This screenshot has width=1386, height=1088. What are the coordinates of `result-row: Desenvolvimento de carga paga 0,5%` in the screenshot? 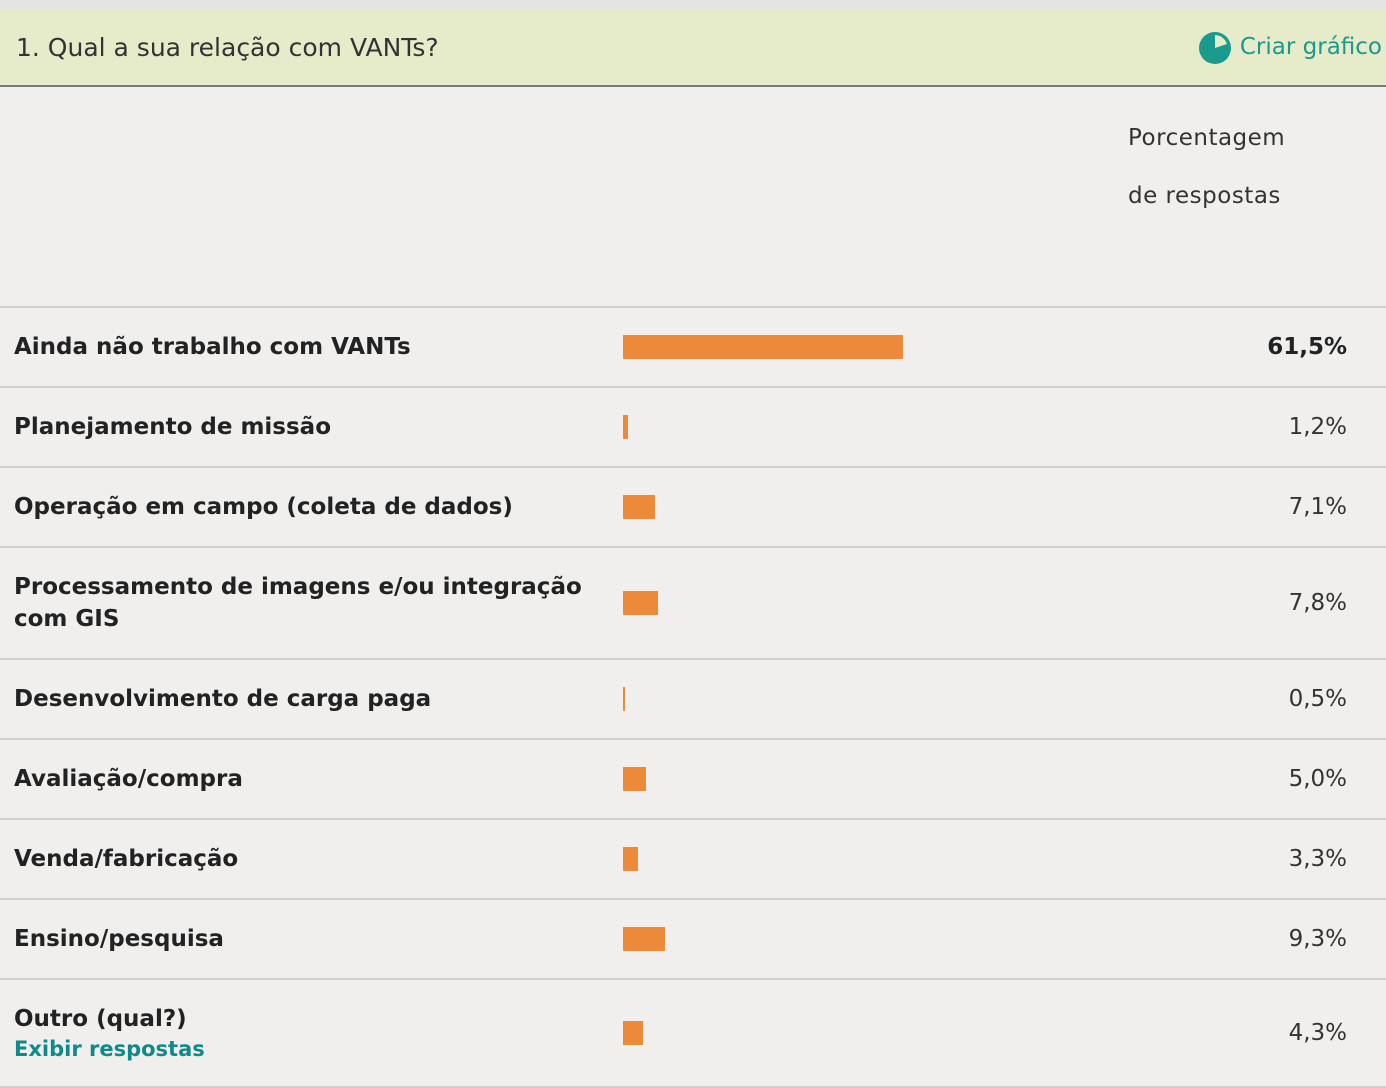 It's located at (693, 700).